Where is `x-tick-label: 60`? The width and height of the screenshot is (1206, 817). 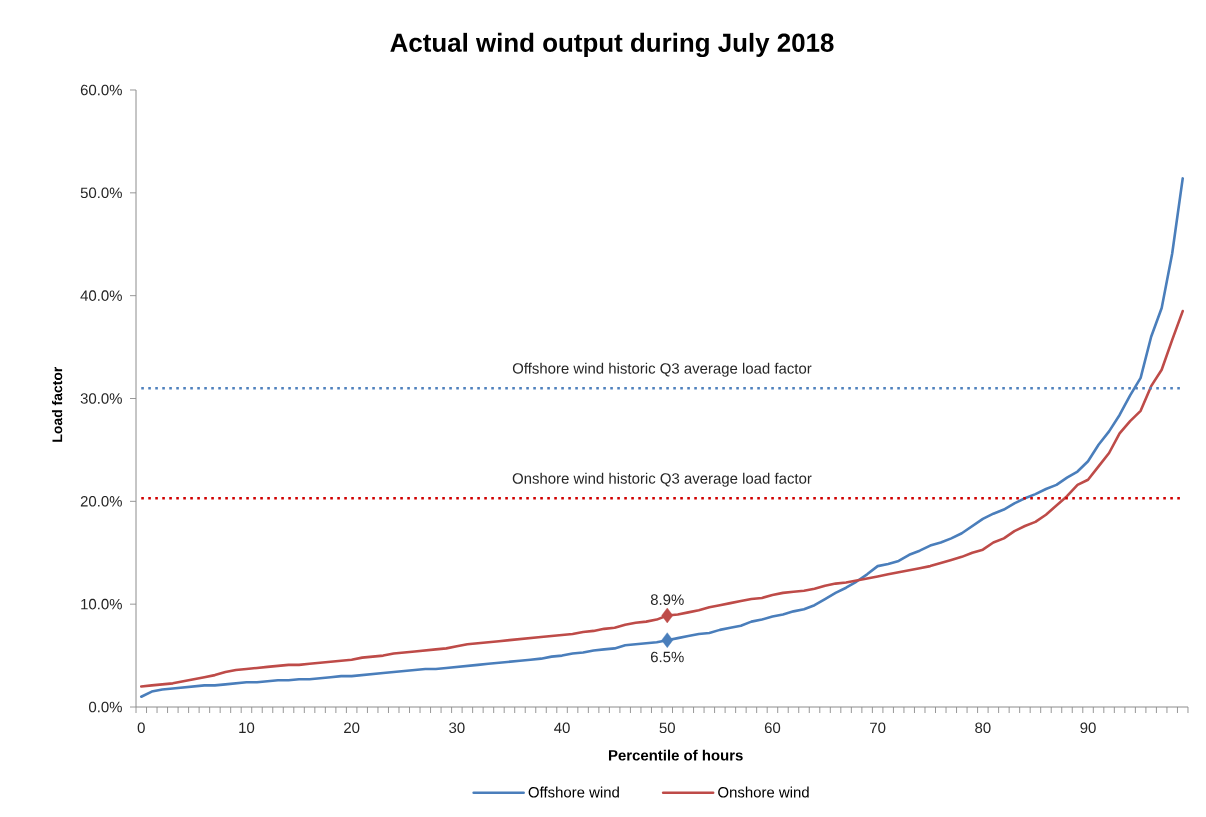 x-tick-label: 60 is located at coordinates (772, 728).